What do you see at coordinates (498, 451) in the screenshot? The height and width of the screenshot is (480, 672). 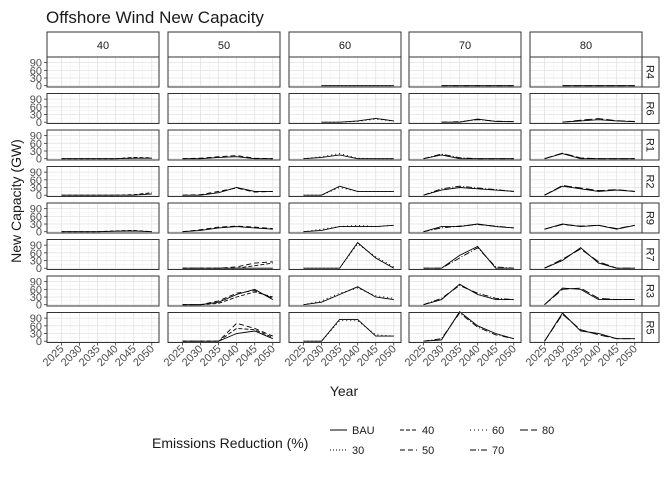 I see `legend-label: 70` at bounding box center [498, 451].